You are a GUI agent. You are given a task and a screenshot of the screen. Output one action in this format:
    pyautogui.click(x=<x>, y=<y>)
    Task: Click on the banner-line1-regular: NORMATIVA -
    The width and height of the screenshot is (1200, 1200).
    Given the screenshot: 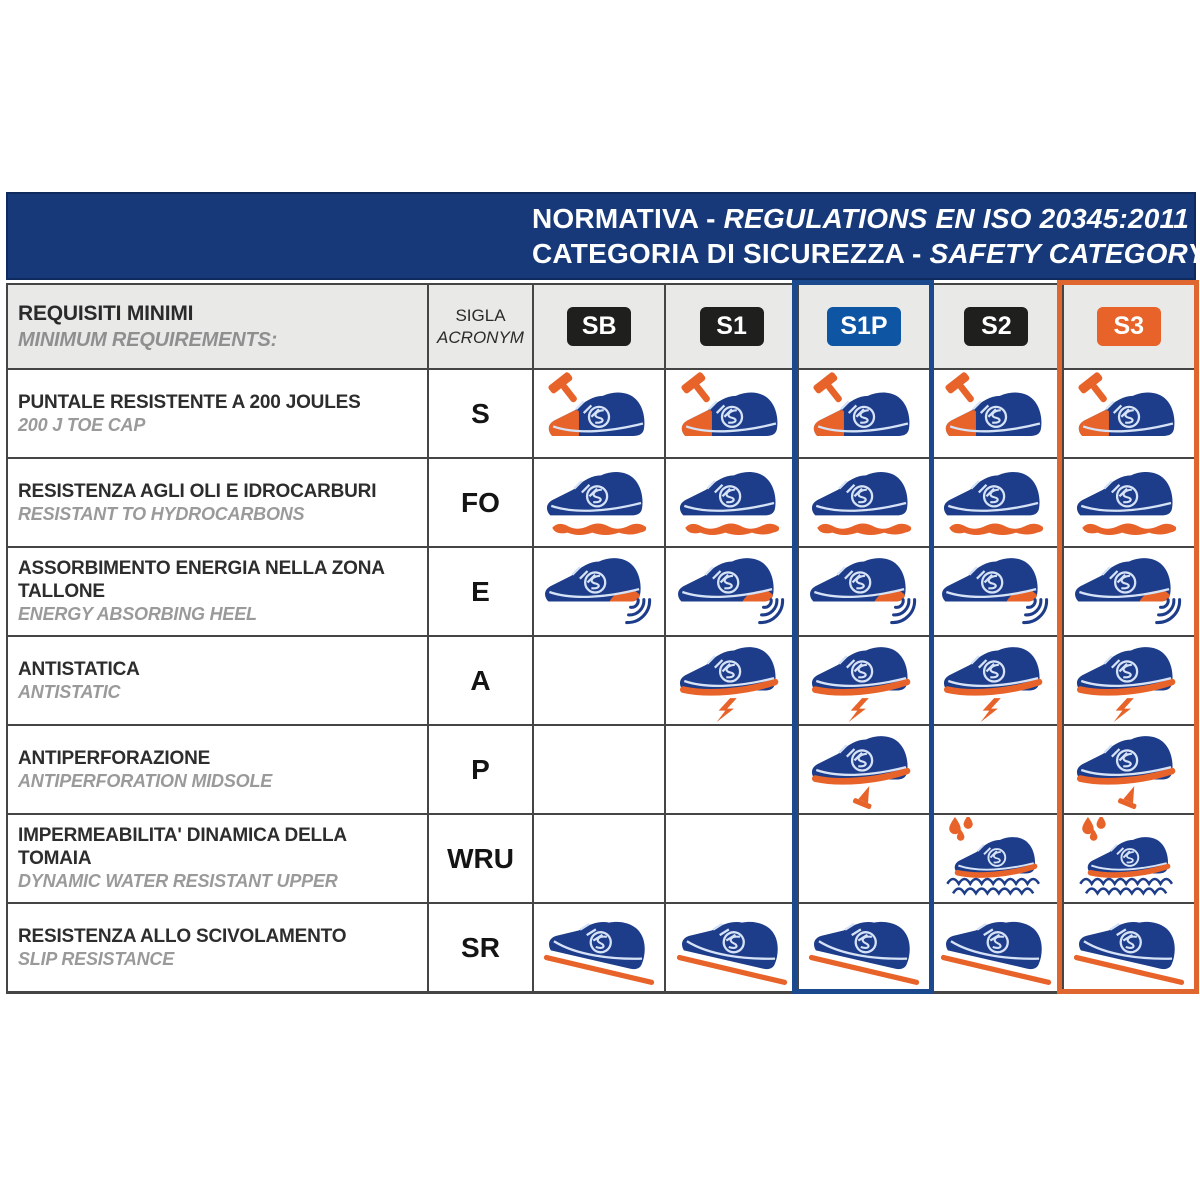 What is the action you would take?
    pyautogui.click(x=624, y=218)
    